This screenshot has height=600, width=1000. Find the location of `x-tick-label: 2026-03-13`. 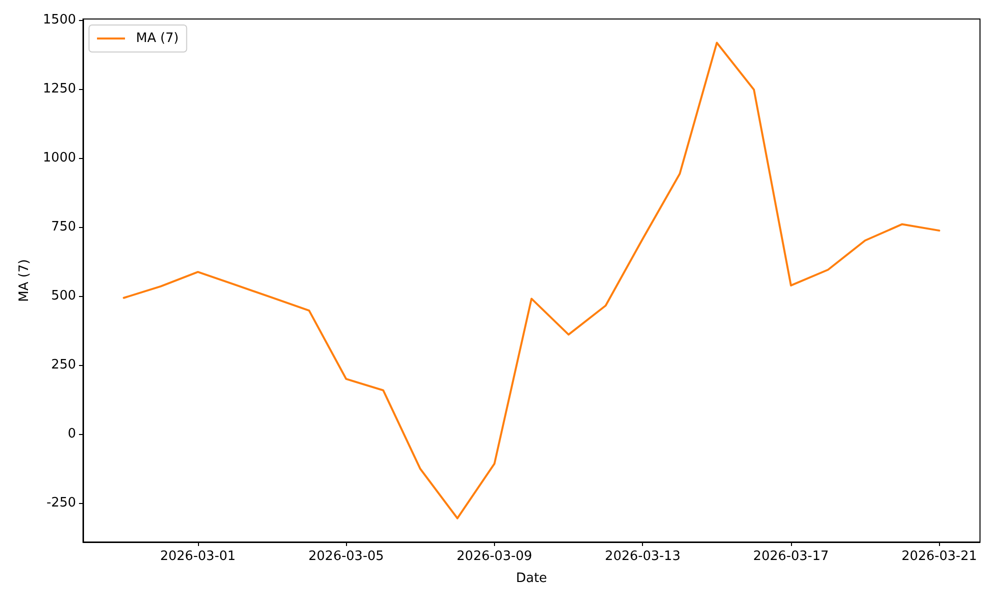

x-tick-label: 2026-03-13 is located at coordinates (642, 556).